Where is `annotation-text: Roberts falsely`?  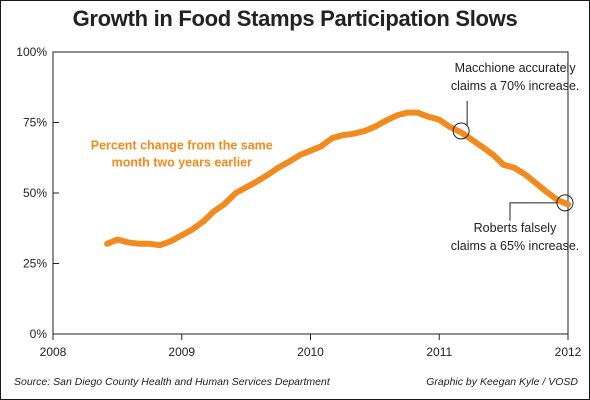
annotation-text: Roberts falsely is located at coordinates (515, 228).